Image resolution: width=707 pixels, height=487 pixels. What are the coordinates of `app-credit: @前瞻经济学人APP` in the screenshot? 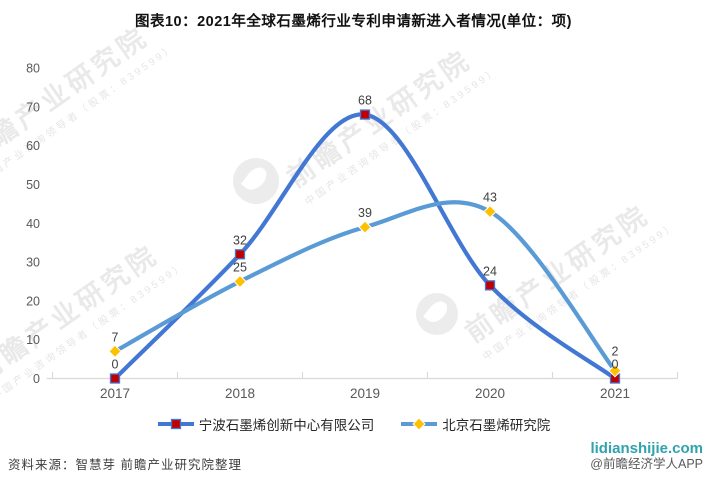 It's located at (646, 464).